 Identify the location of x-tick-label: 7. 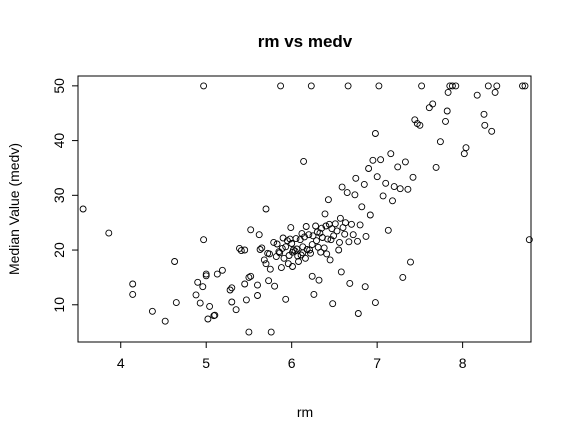
(377, 363).